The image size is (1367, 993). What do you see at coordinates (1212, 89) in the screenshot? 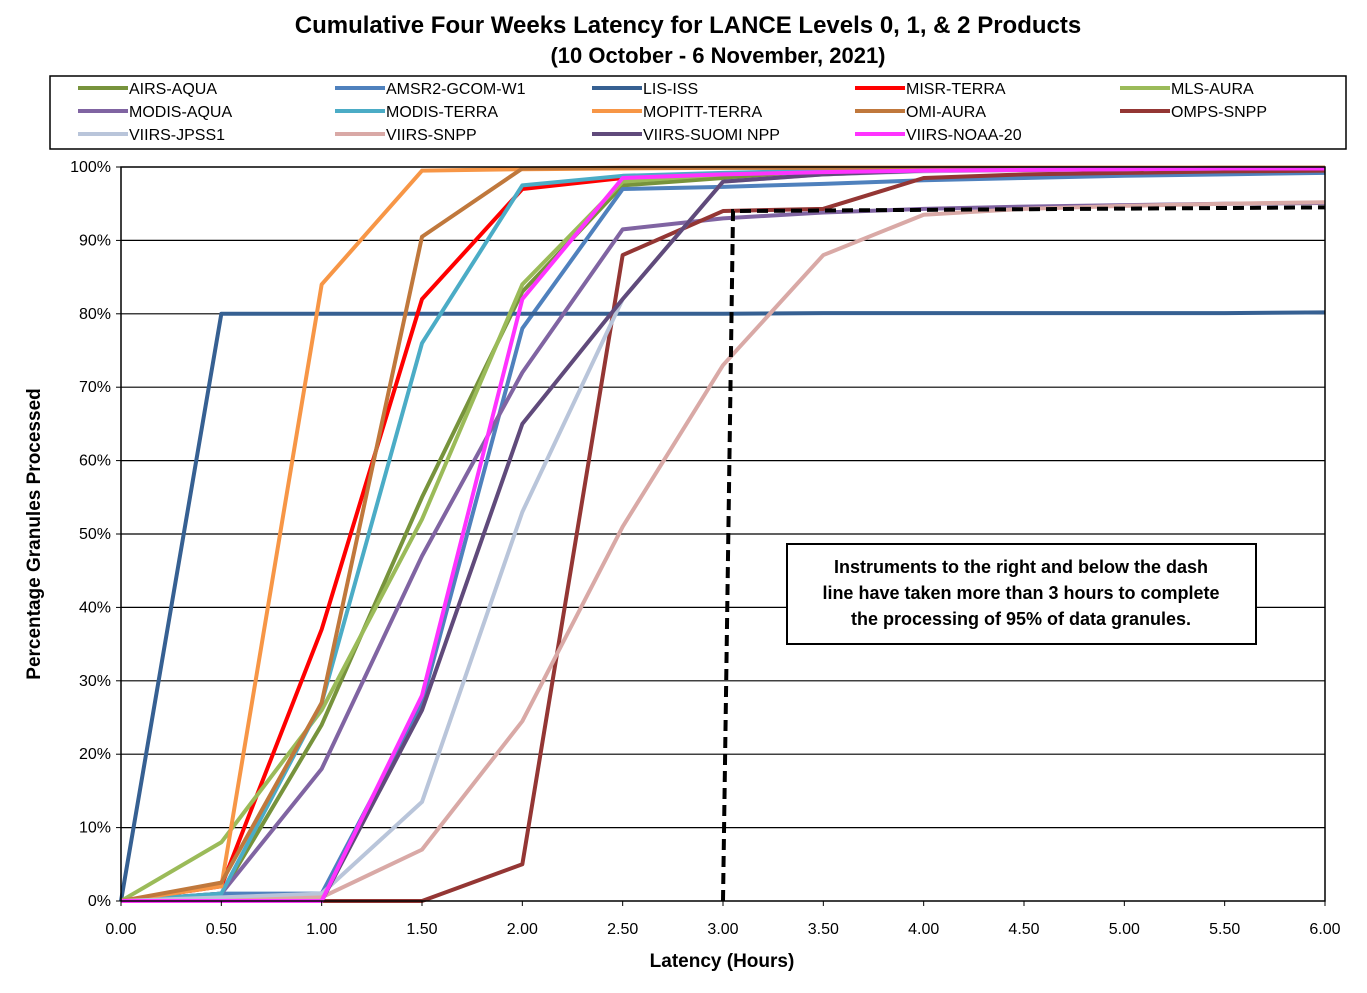
I see `legend-label-mls-aura: MLS-AURA` at bounding box center [1212, 89].